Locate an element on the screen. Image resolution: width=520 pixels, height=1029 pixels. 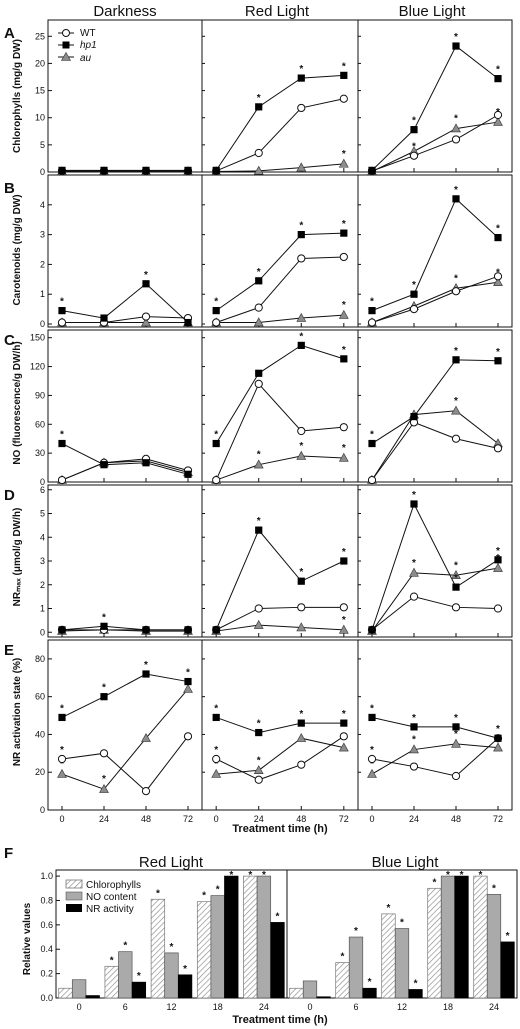
legend-chlorophylls-swatch is located at coordinates (74, 884).